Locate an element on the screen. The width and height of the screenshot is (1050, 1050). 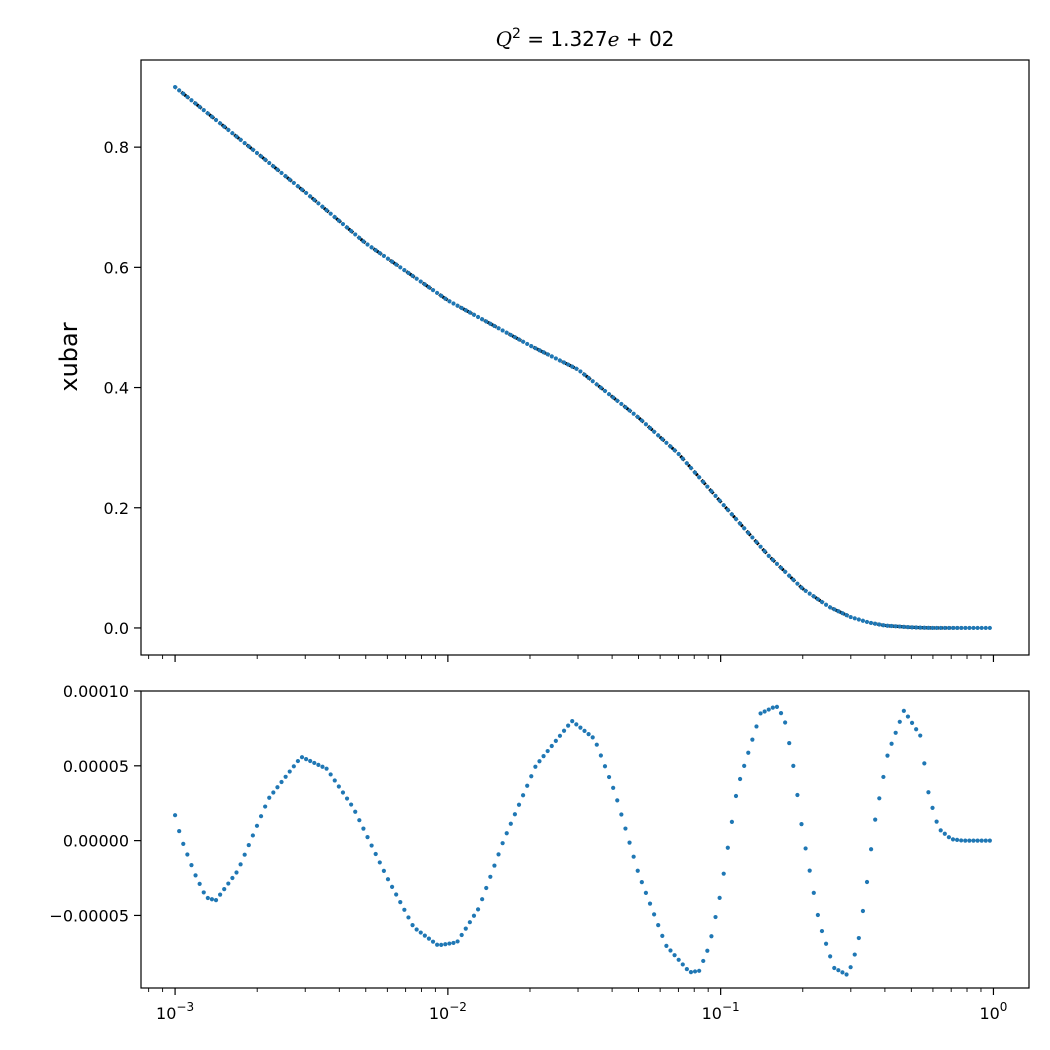
x-tick-label: 10−1 is located at coordinates (721, 1011).